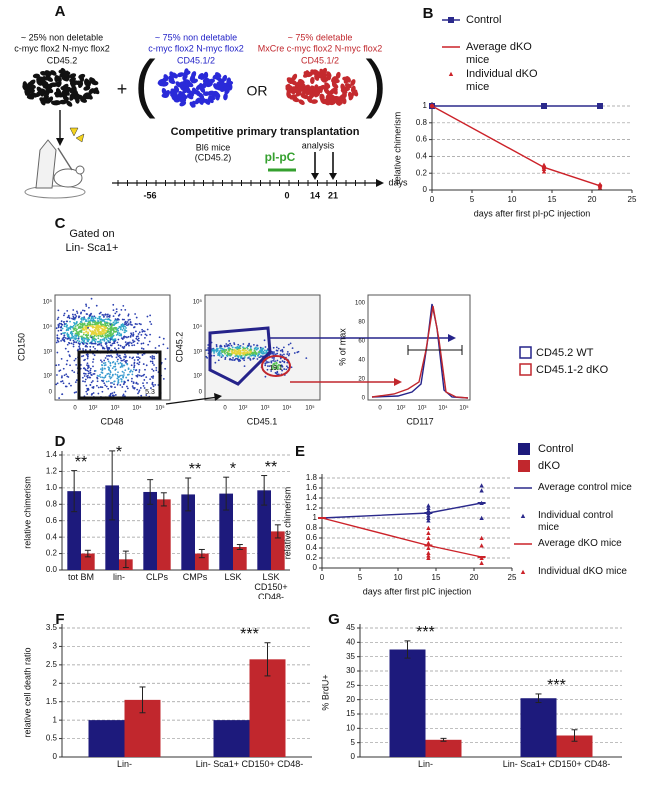 This screenshot has width=649, height=793. Describe the element at coordinates (632, 199) in the screenshot. I see `x-tick-label: 25` at that location.